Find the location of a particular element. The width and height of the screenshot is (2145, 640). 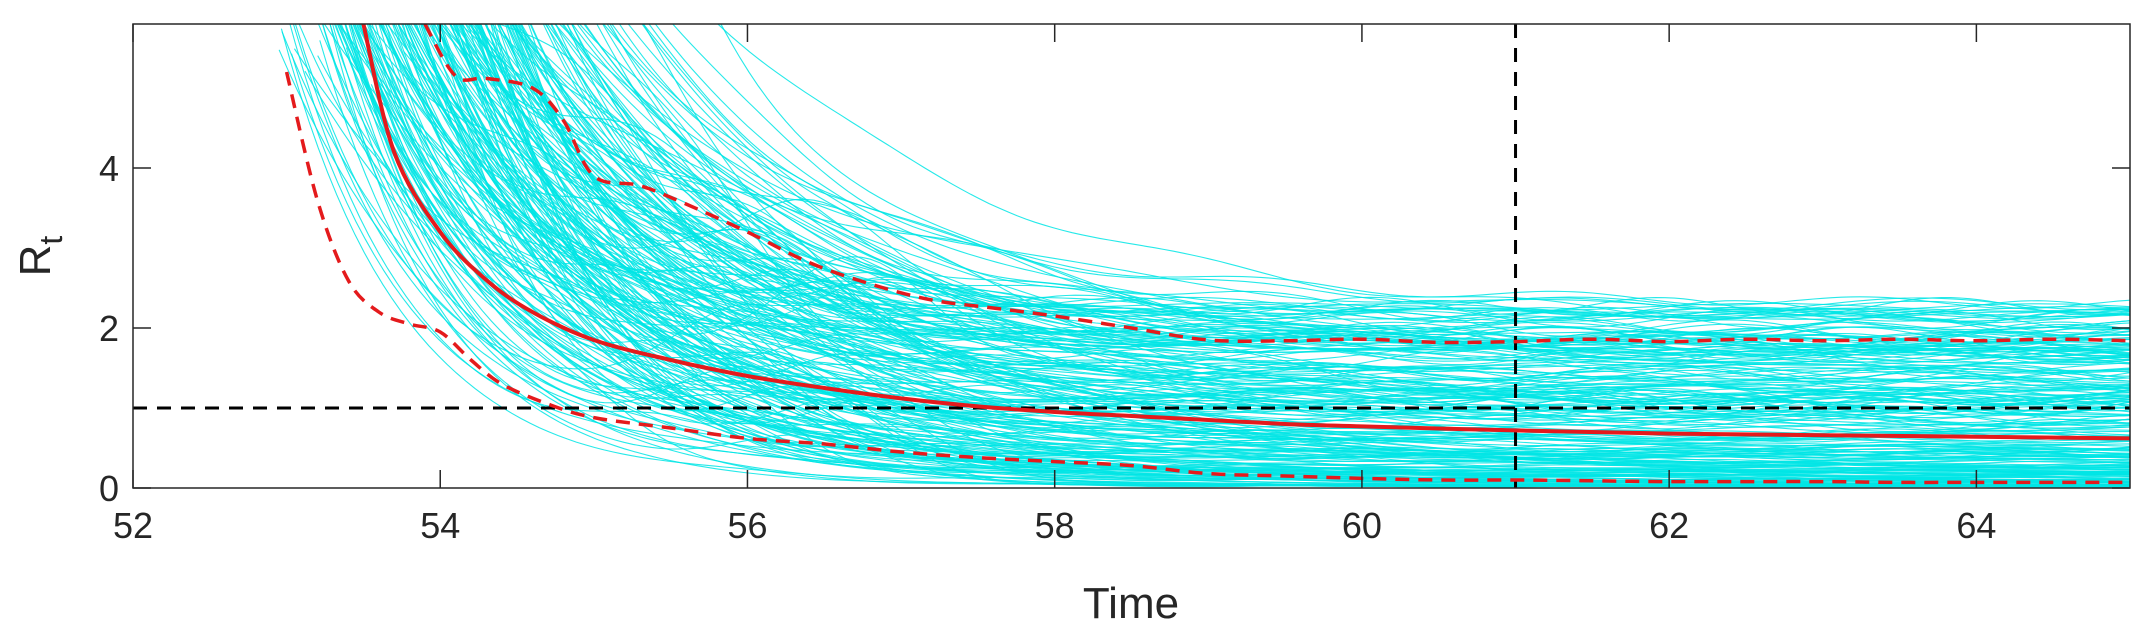

y-axis-label-main: R is located at coordinates (35, 261).